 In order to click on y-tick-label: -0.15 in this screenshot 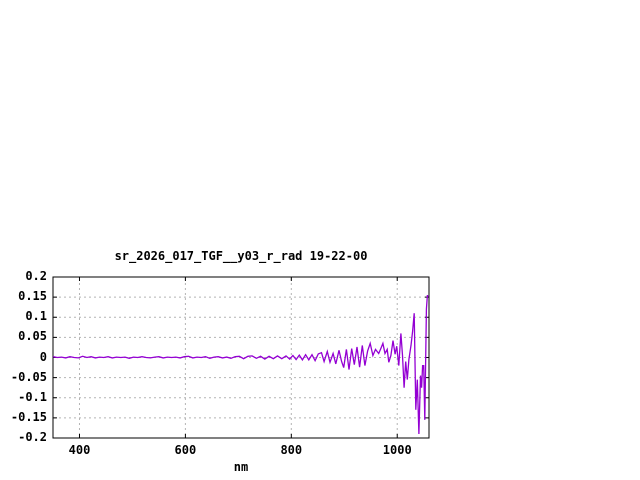, I will do `click(28, 416)`.